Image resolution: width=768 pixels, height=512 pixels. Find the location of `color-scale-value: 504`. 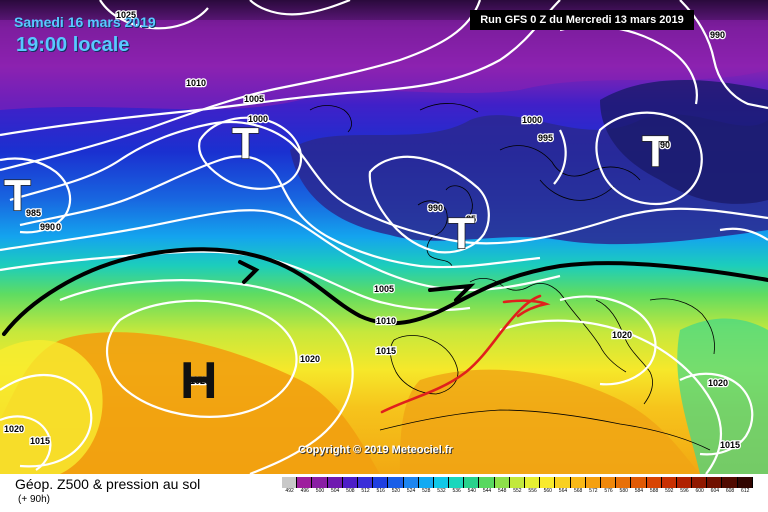

color-scale-value: 504 is located at coordinates (335, 491).